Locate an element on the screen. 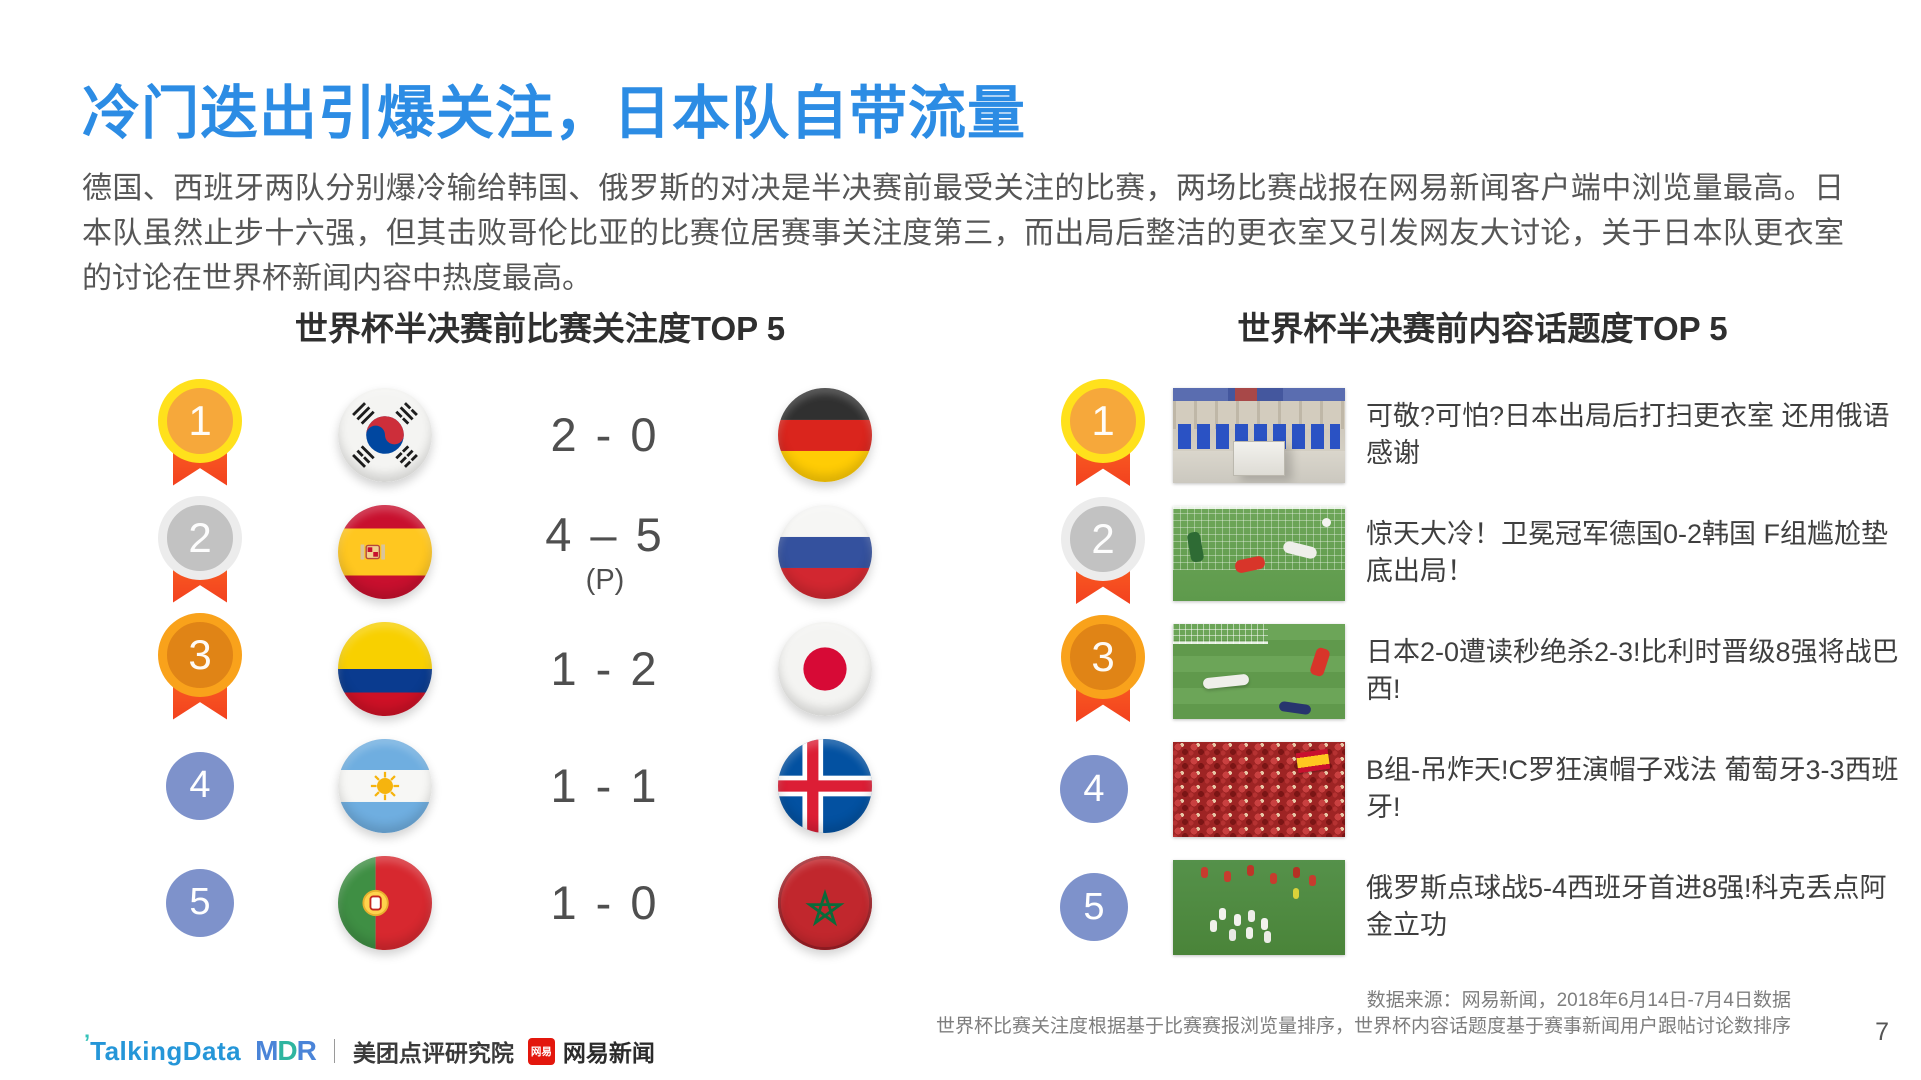 The height and width of the screenshot is (1080, 1921). talkingdata-wordmark: TalkingData is located at coordinates (166, 1050).